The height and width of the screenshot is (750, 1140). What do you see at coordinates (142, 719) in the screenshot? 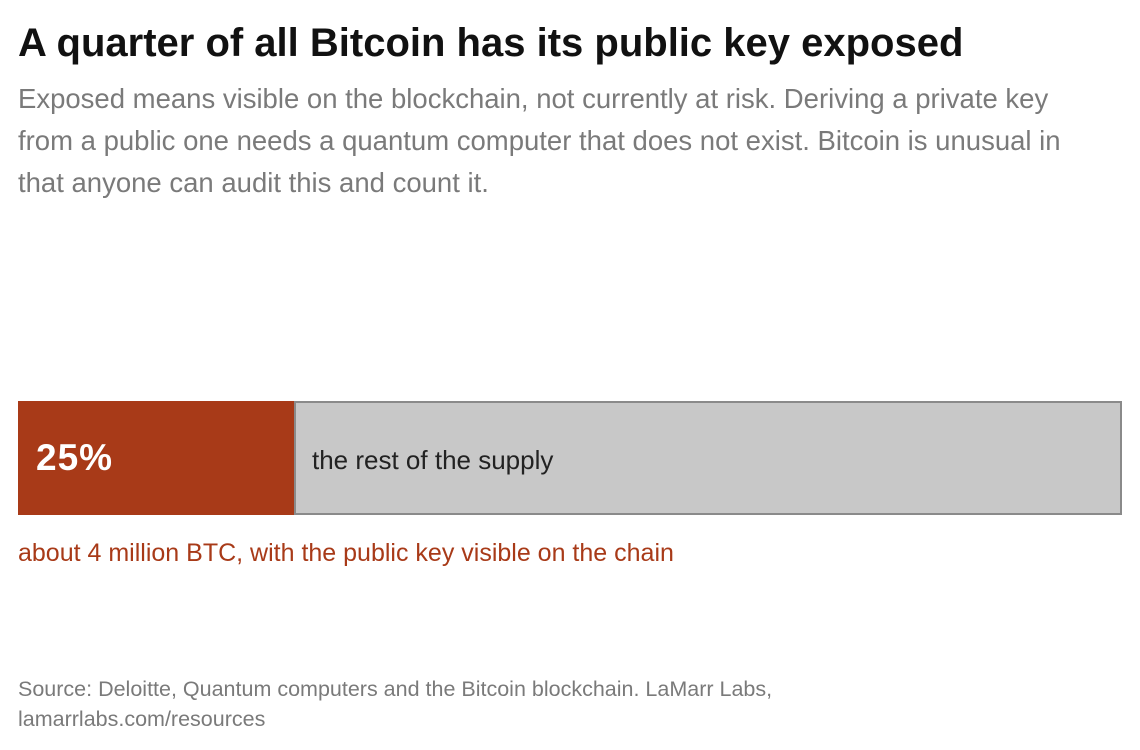
I see `source-line-2: lamarrlabs.com/resources` at bounding box center [142, 719].